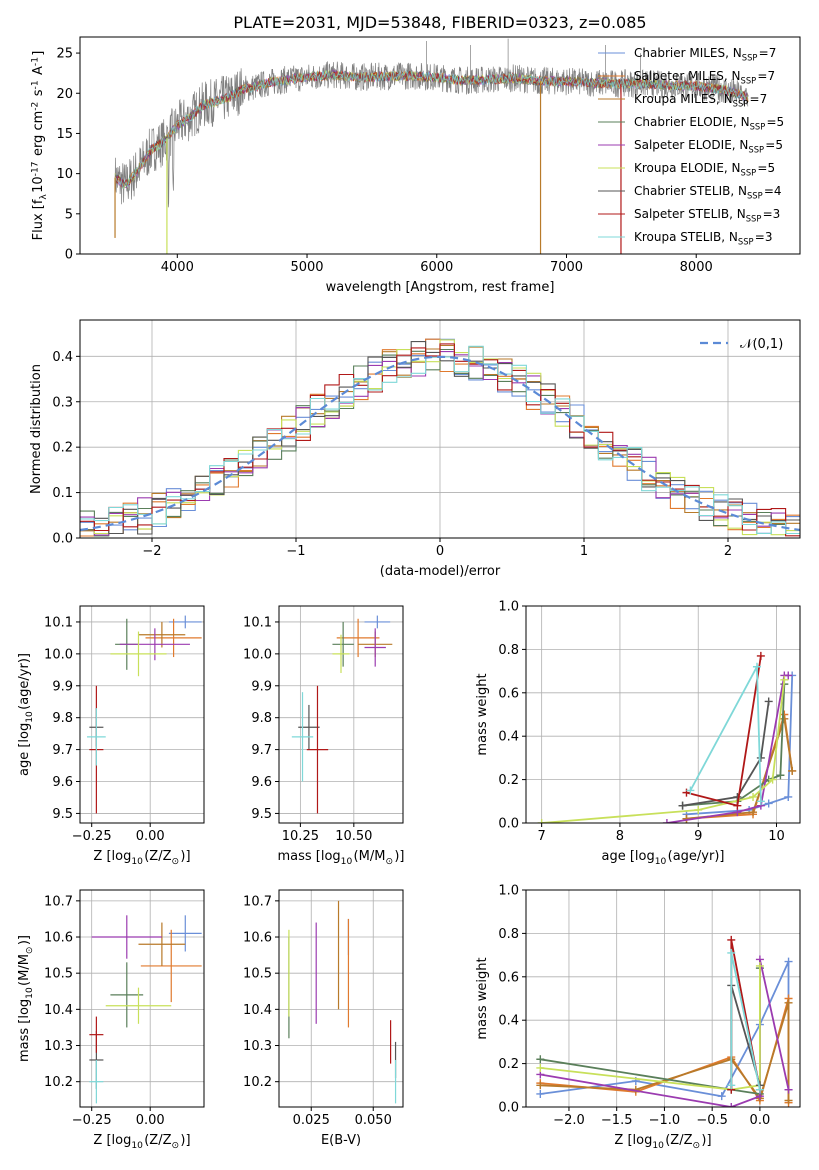  Describe the element at coordinates (64, 54) in the screenshot. I see `y-tick-label: 25` at that location.